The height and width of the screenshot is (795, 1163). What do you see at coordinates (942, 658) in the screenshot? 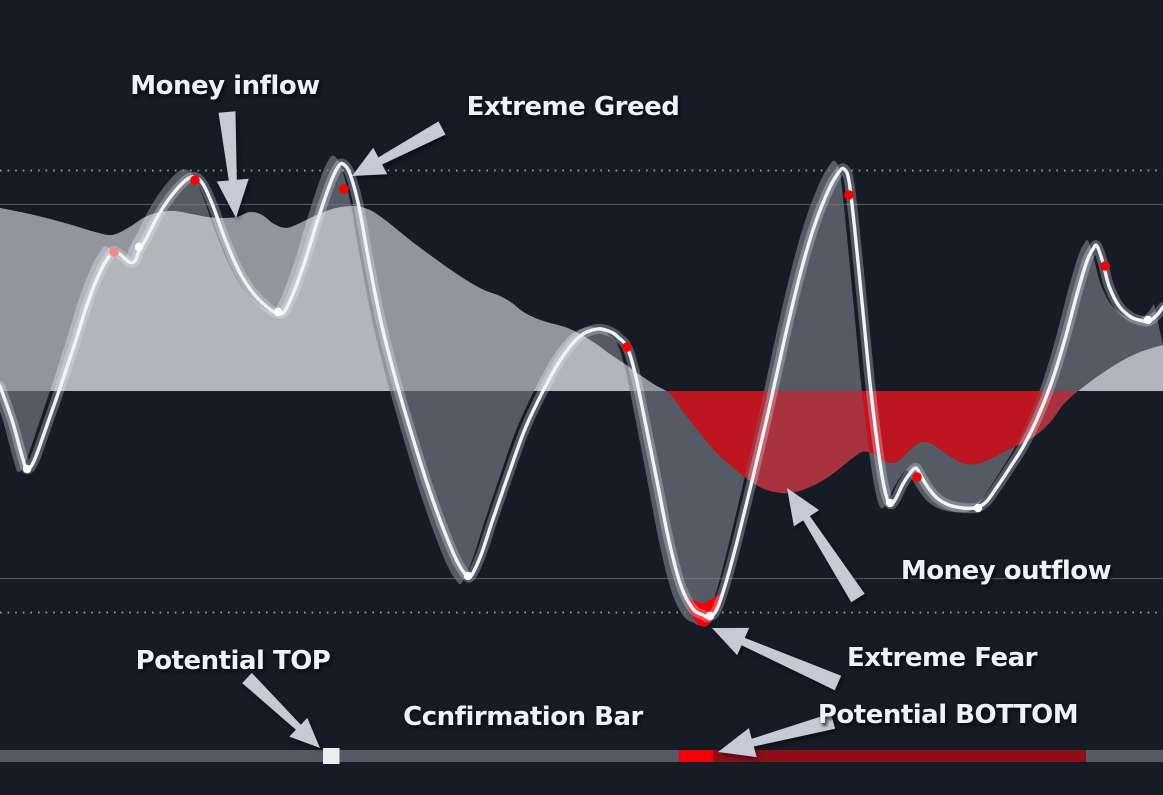
I see `extreme-fear-label: Extreme Fear` at bounding box center [942, 658].